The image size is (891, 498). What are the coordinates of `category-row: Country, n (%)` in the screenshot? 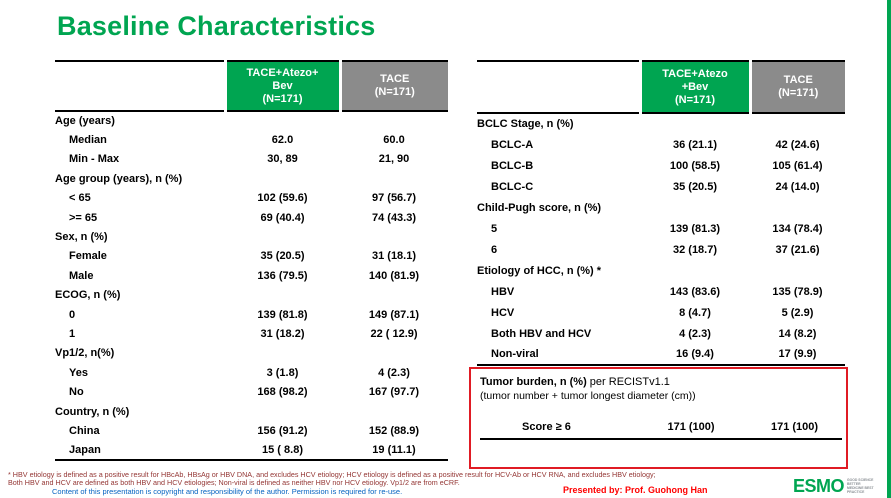 It's located at (251, 411).